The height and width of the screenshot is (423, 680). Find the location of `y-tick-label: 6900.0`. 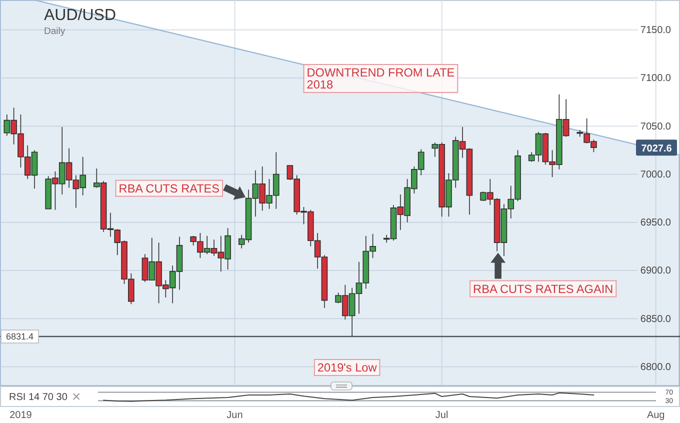

y-tick-label: 6900.0 is located at coordinates (656, 271).